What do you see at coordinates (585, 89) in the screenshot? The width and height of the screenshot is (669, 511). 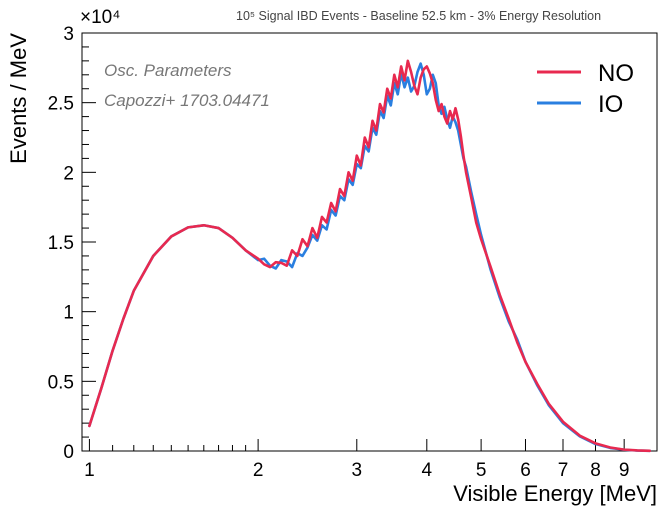 I see `legend: NO IO` at bounding box center [585, 89].